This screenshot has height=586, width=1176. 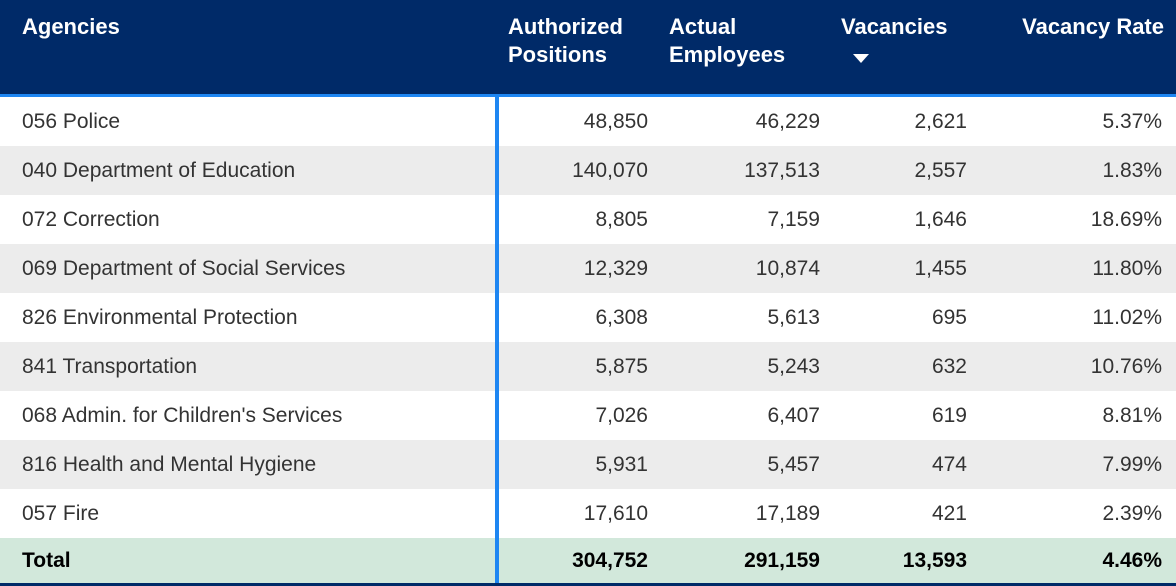 I want to click on actual-employees-cell: 5,613, so click(x=746, y=317).